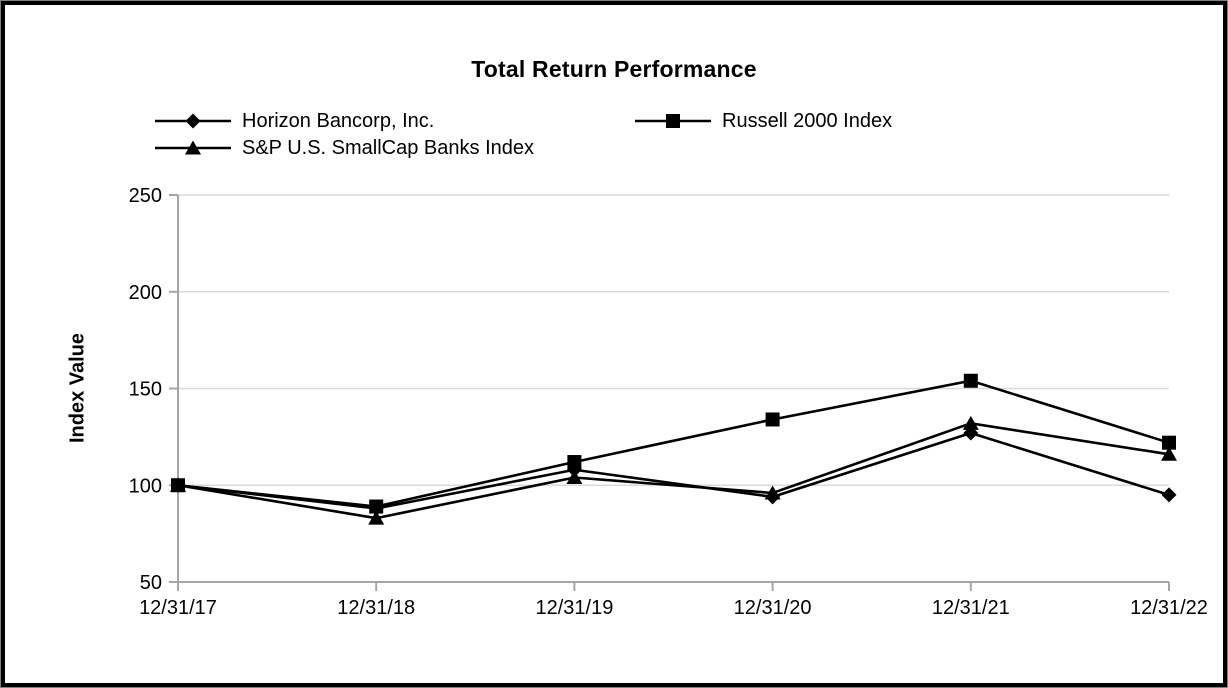  What do you see at coordinates (178, 608) in the screenshot?
I see `svg-text: 12/31/17` at bounding box center [178, 608].